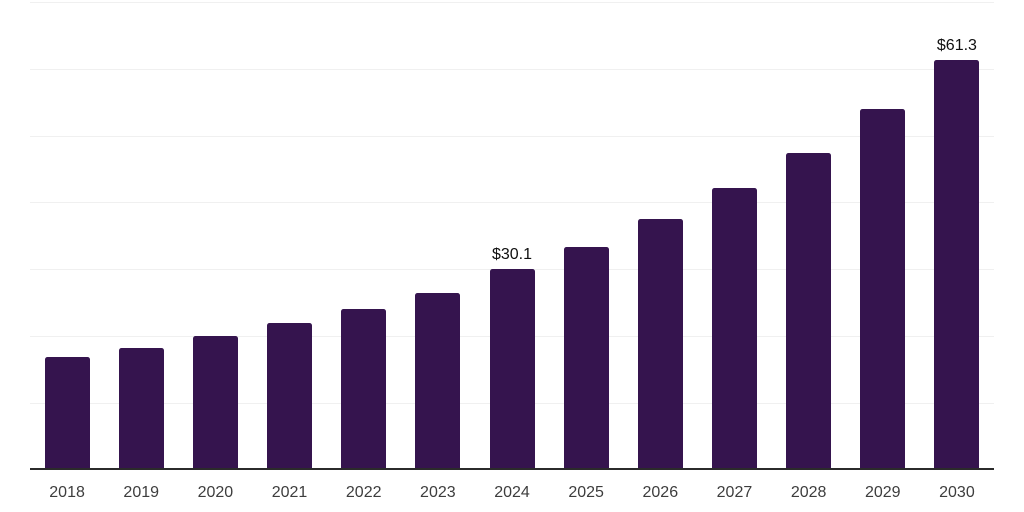 Image resolution: width=1024 pixels, height=512 pixels. What do you see at coordinates (882, 492) in the screenshot?
I see `x-tick-label-2029: 2029` at bounding box center [882, 492].